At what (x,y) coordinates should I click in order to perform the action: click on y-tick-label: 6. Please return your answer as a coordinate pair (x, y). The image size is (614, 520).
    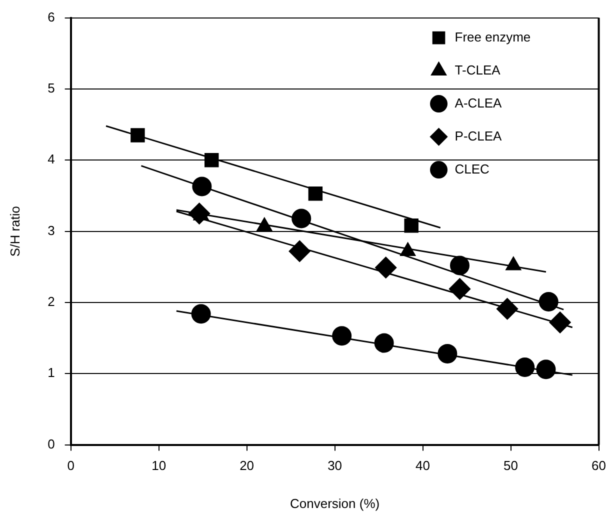
    Looking at the image, I should click on (51, 16).